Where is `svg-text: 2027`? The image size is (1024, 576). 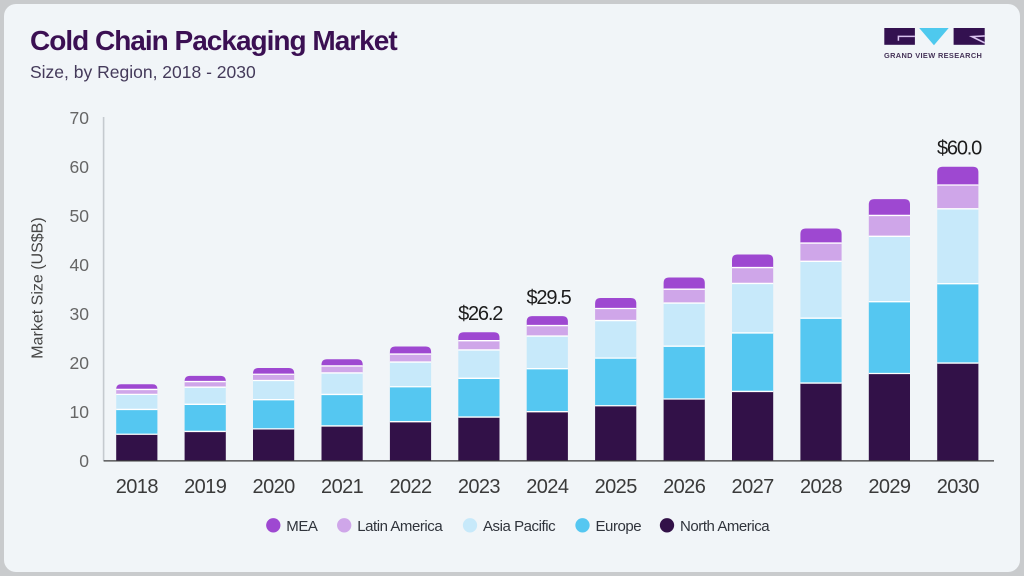 svg-text: 2027 is located at coordinates (753, 487).